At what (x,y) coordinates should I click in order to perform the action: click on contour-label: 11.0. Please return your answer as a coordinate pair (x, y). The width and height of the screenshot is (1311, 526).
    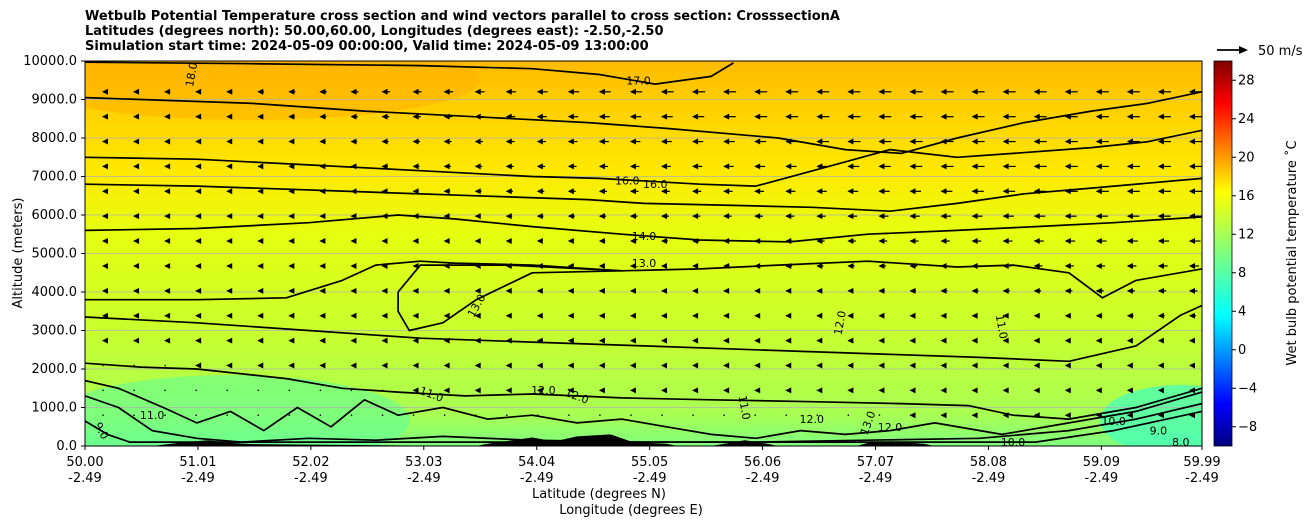
    Looking at the image, I should click on (744, 407).